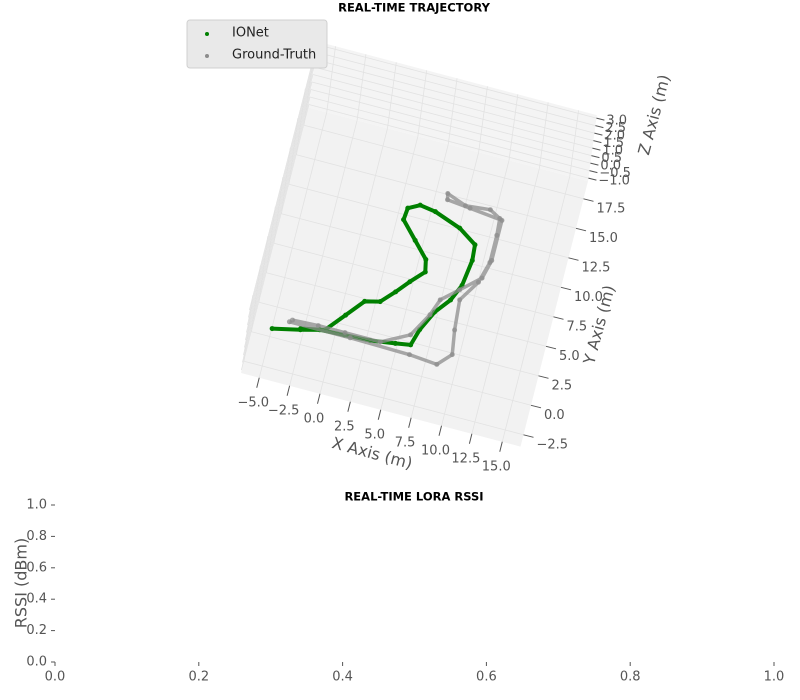  Describe the element at coordinates (496, 466) in the screenshot. I see `x-tick-label: 15.0` at that location.